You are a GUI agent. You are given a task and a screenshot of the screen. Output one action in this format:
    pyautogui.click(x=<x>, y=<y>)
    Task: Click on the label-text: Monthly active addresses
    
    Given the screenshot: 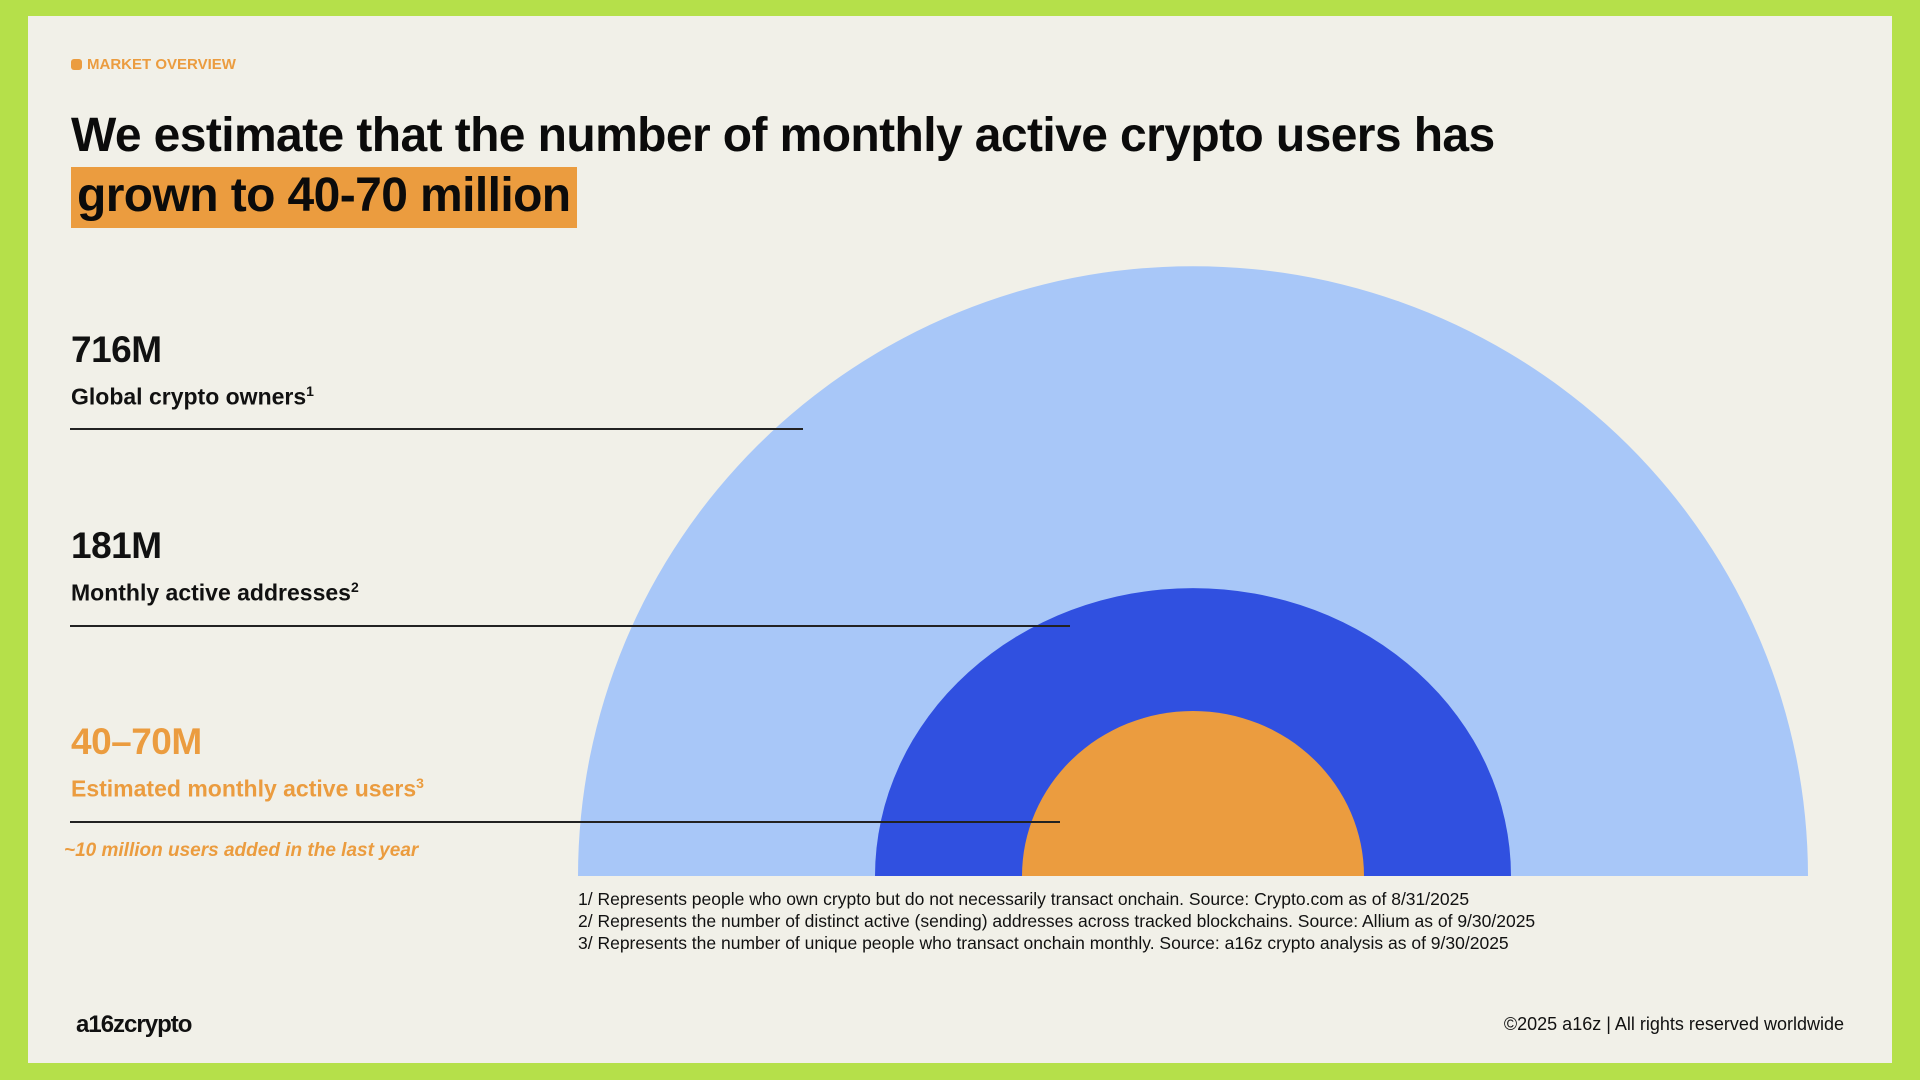 What is the action you would take?
    pyautogui.click(x=211, y=592)
    